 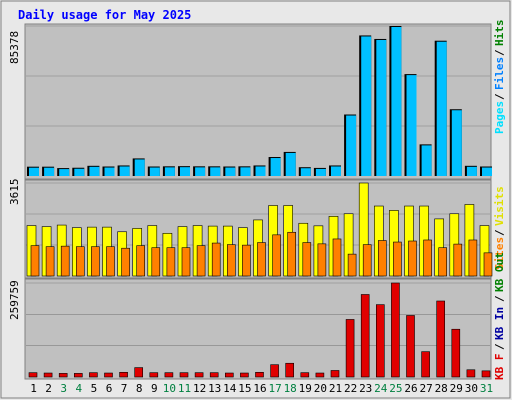 What do you see at coordinates (94, 388) in the screenshot?
I see `day-label: 5` at bounding box center [94, 388].